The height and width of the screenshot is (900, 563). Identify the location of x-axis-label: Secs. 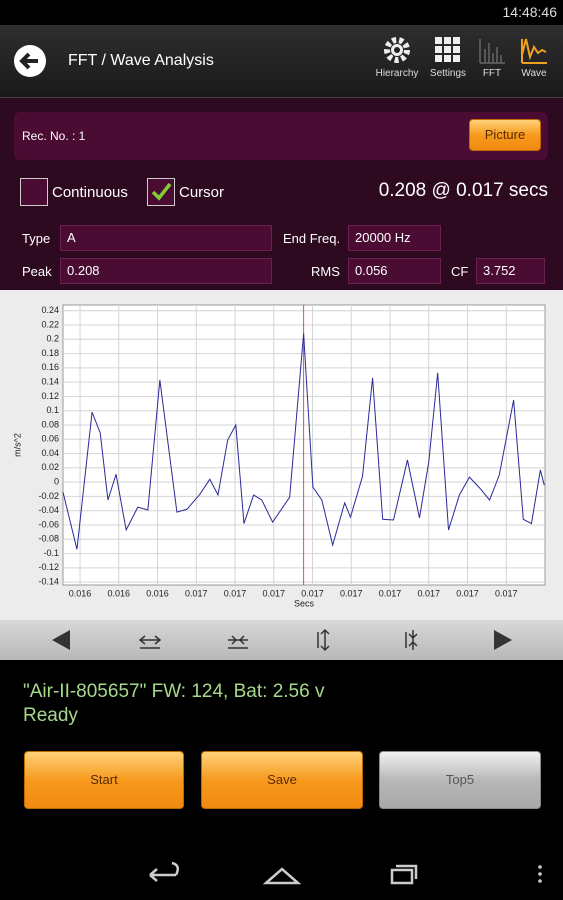
(304, 603).